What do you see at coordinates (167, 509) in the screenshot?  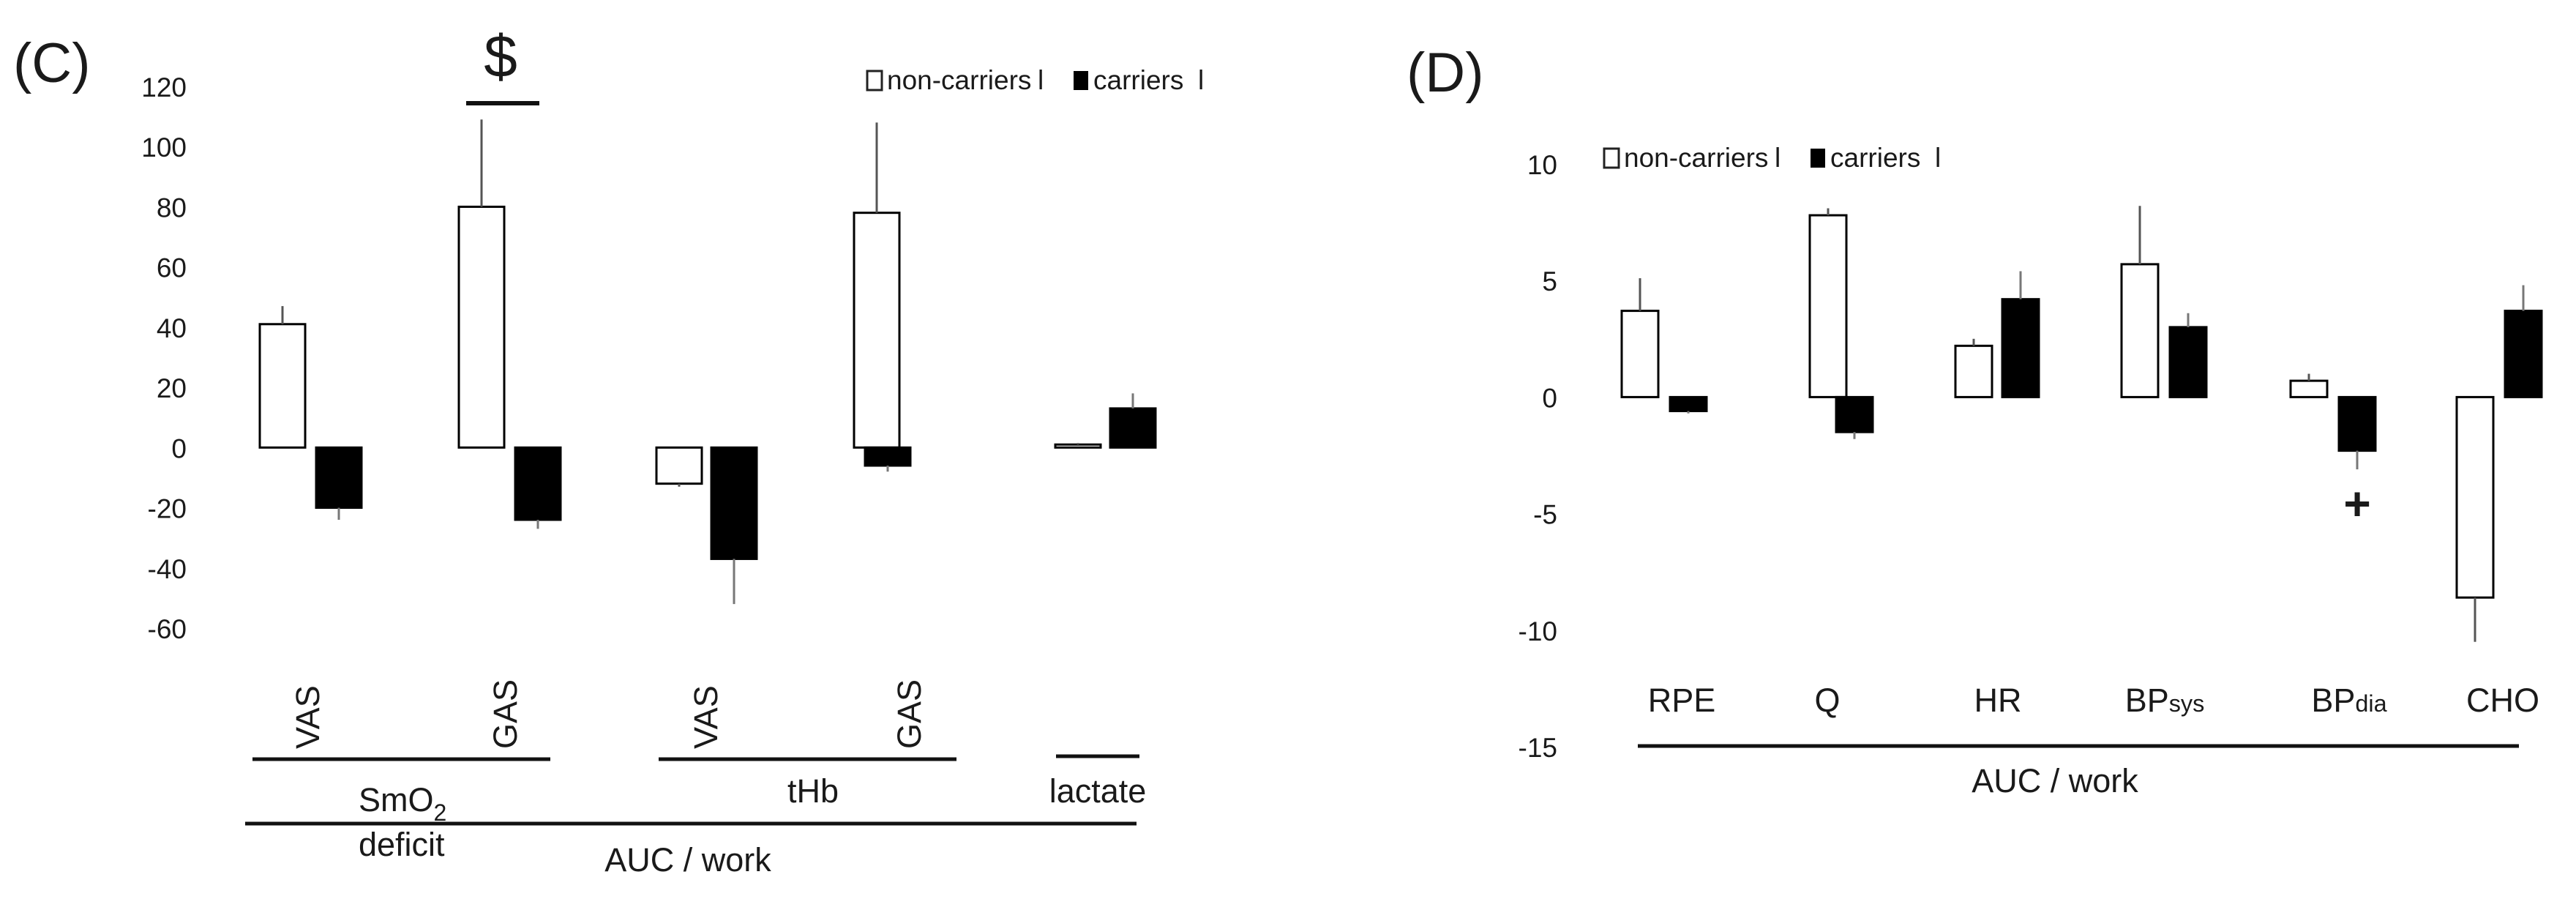 I see `y-tick-label: -20` at bounding box center [167, 509].